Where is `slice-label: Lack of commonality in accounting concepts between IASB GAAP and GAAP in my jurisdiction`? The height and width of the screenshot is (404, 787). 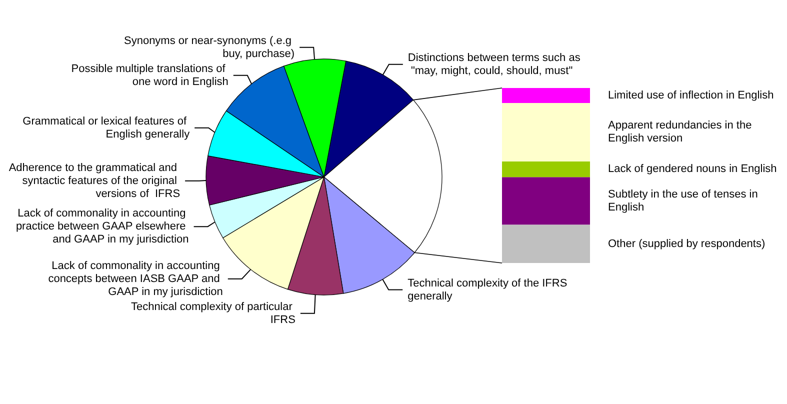 slice-label: Lack of commonality in accounting concepts between IASB GAAP and GAAP in my jurisdiction is located at coordinates (135, 279).